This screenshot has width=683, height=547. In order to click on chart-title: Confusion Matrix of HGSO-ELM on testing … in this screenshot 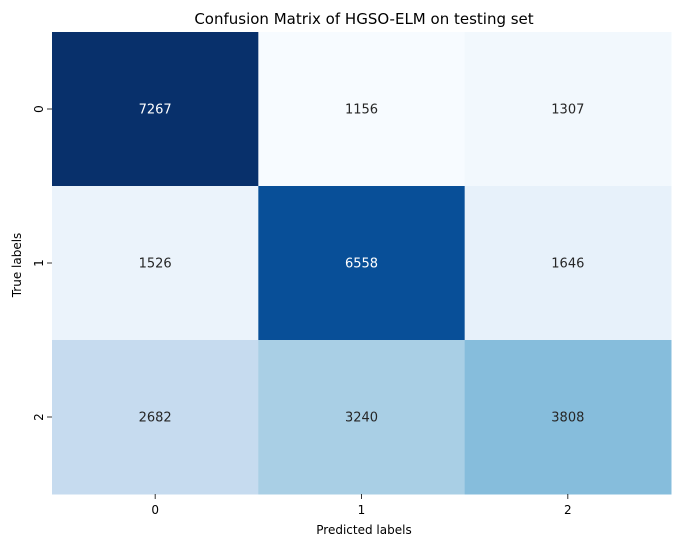, I will do `click(363, 19)`.